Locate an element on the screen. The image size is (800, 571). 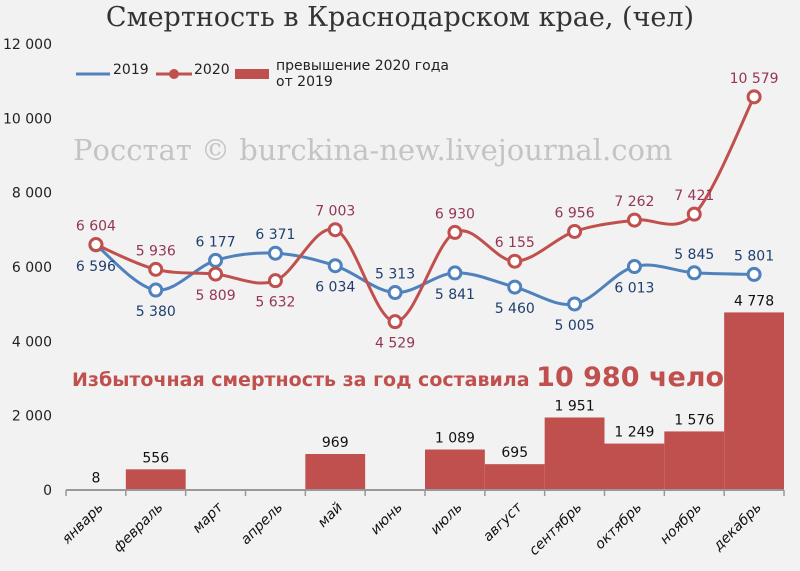
x-tick-label: май is located at coordinates (330, 515).